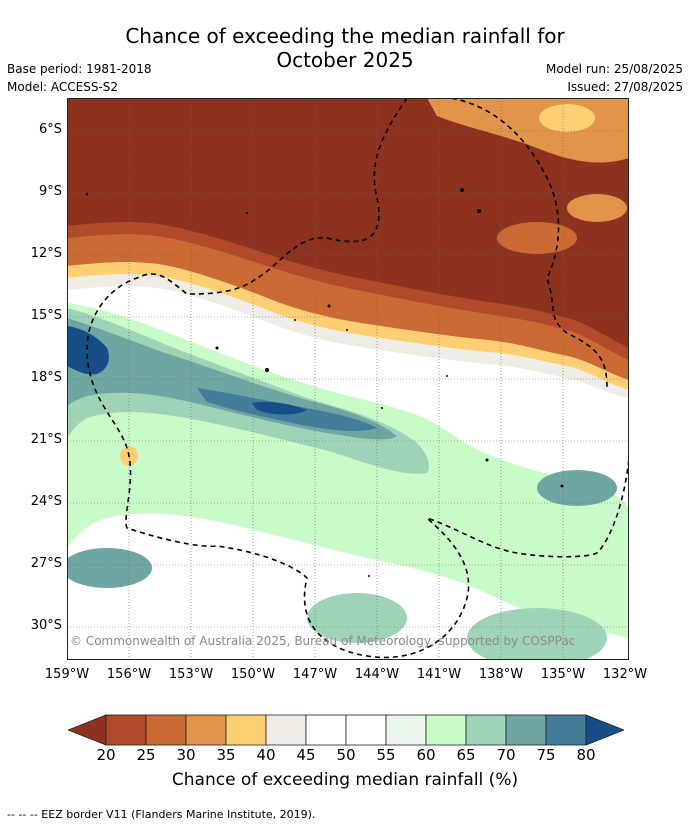  I want to click on lon-label: 150°W, so click(253, 674).